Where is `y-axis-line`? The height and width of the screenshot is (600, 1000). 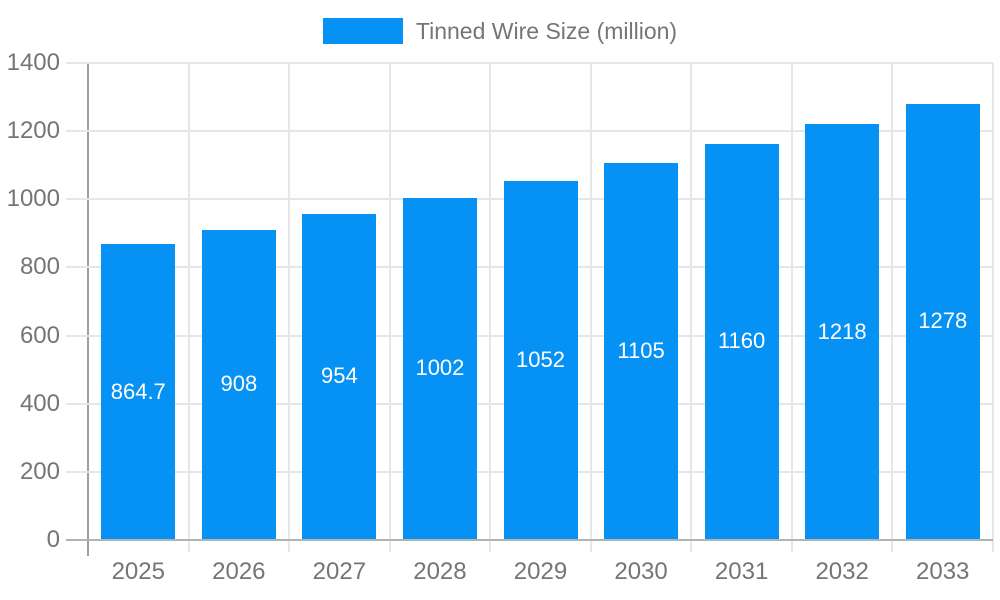 y-axis-line is located at coordinates (88, 309).